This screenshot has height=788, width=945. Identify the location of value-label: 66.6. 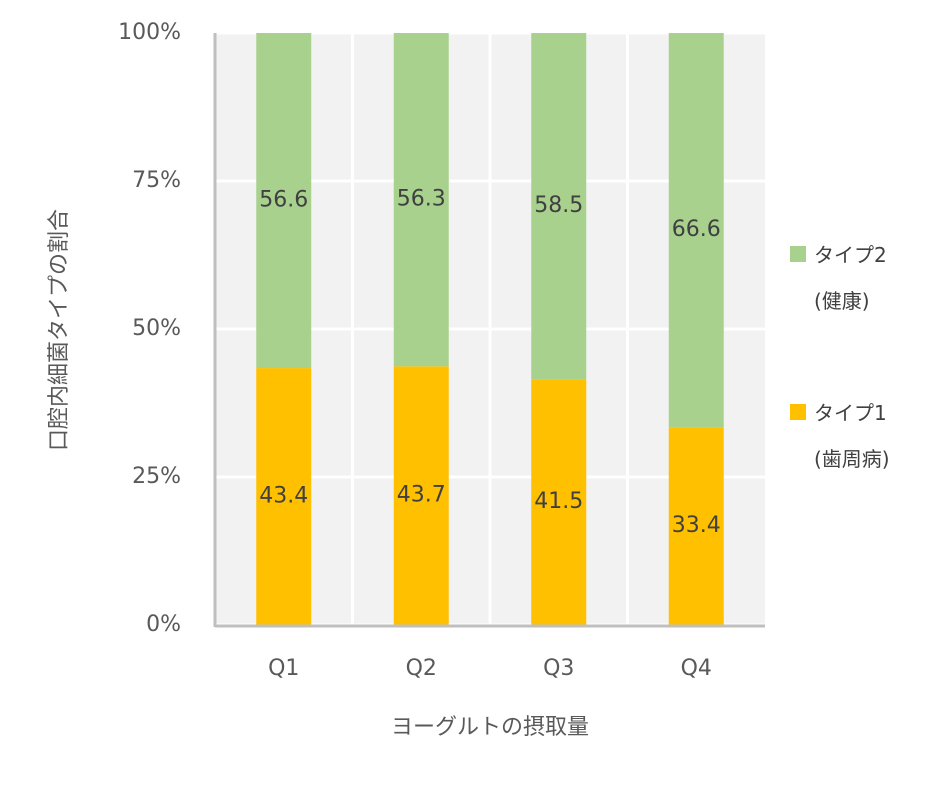
(696, 229).